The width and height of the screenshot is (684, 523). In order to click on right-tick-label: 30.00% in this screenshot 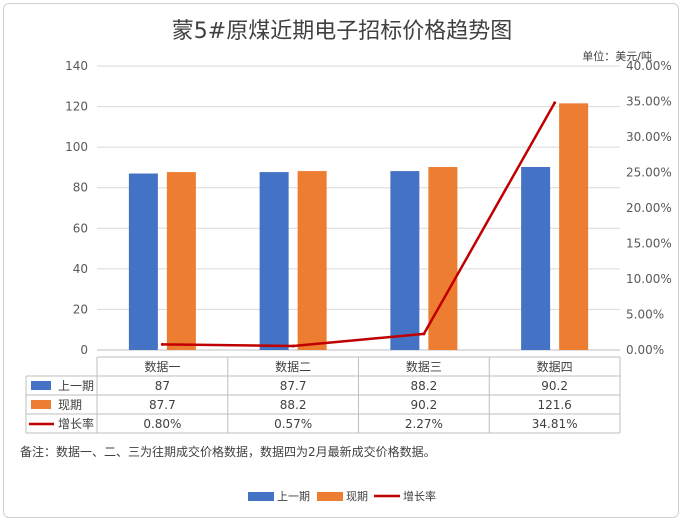, I will do `click(649, 137)`.